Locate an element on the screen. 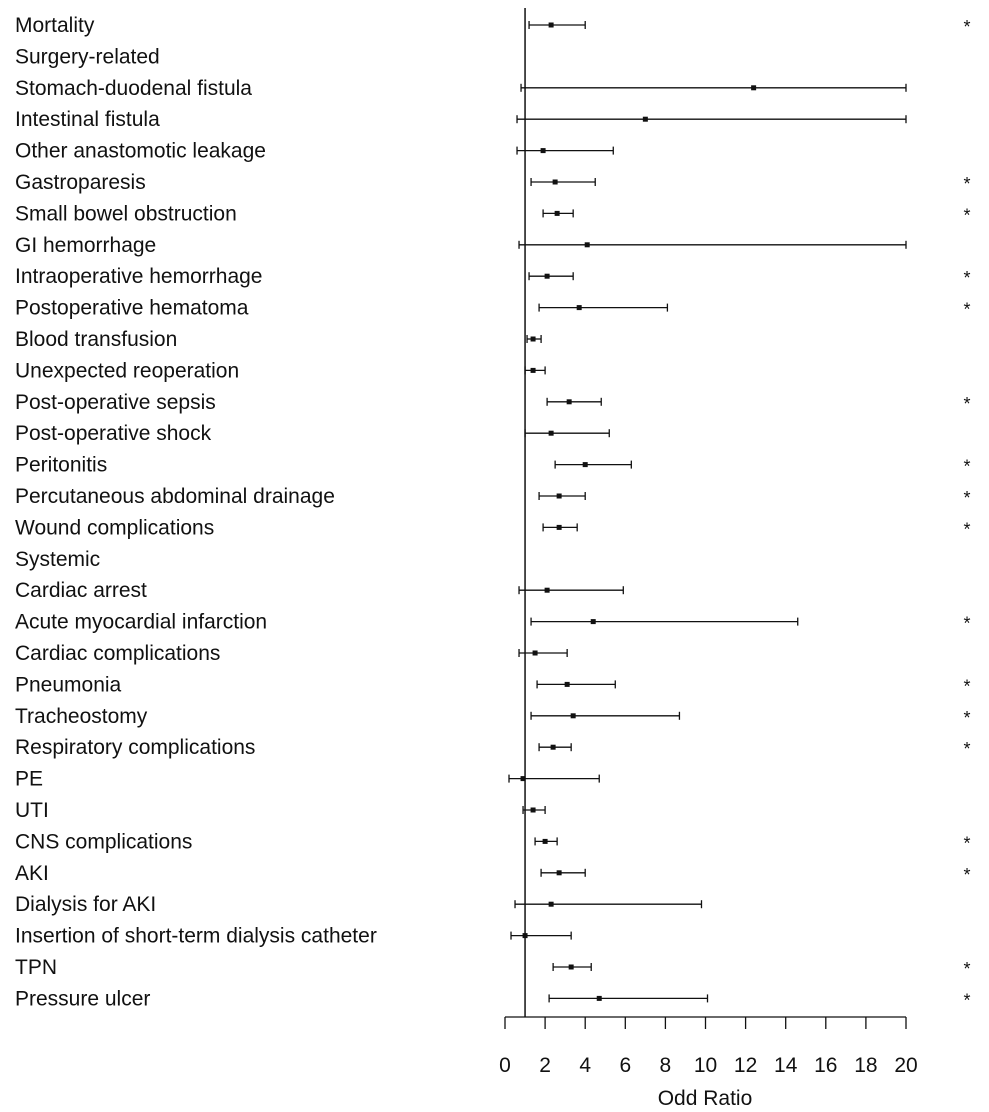  significance-markers: * * * * * * * * * * * * * * * * * is located at coordinates (966, 513).